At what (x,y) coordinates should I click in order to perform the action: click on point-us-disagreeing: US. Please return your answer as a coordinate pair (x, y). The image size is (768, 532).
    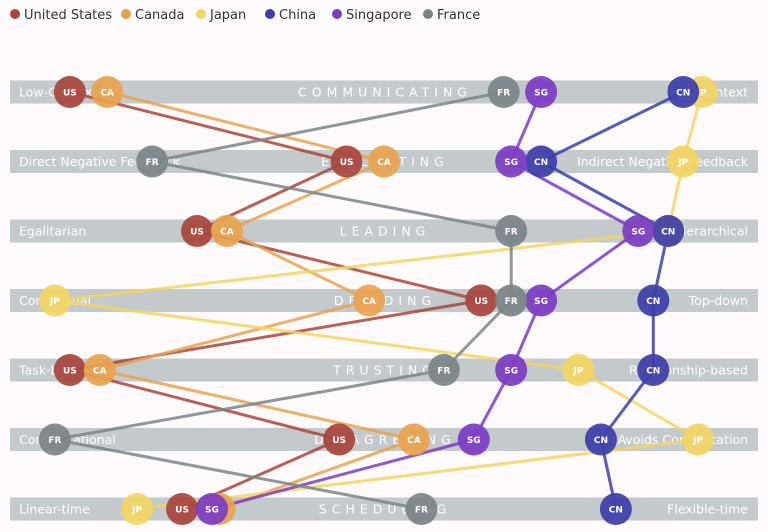
    Looking at the image, I should click on (339, 439).